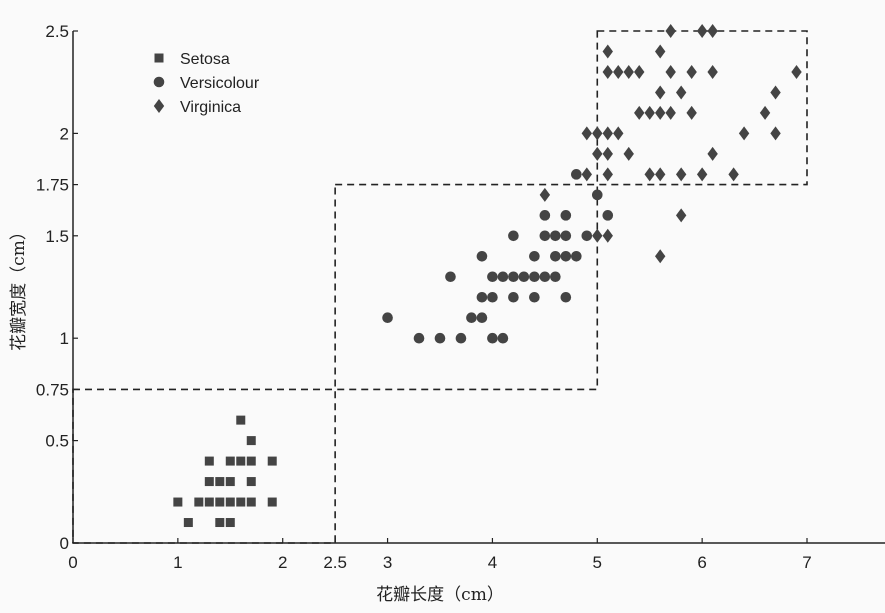 This screenshot has height=613, width=885. Describe the element at coordinates (57, 236) in the screenshot. I see `y-tick-label: 1.5` at that location.